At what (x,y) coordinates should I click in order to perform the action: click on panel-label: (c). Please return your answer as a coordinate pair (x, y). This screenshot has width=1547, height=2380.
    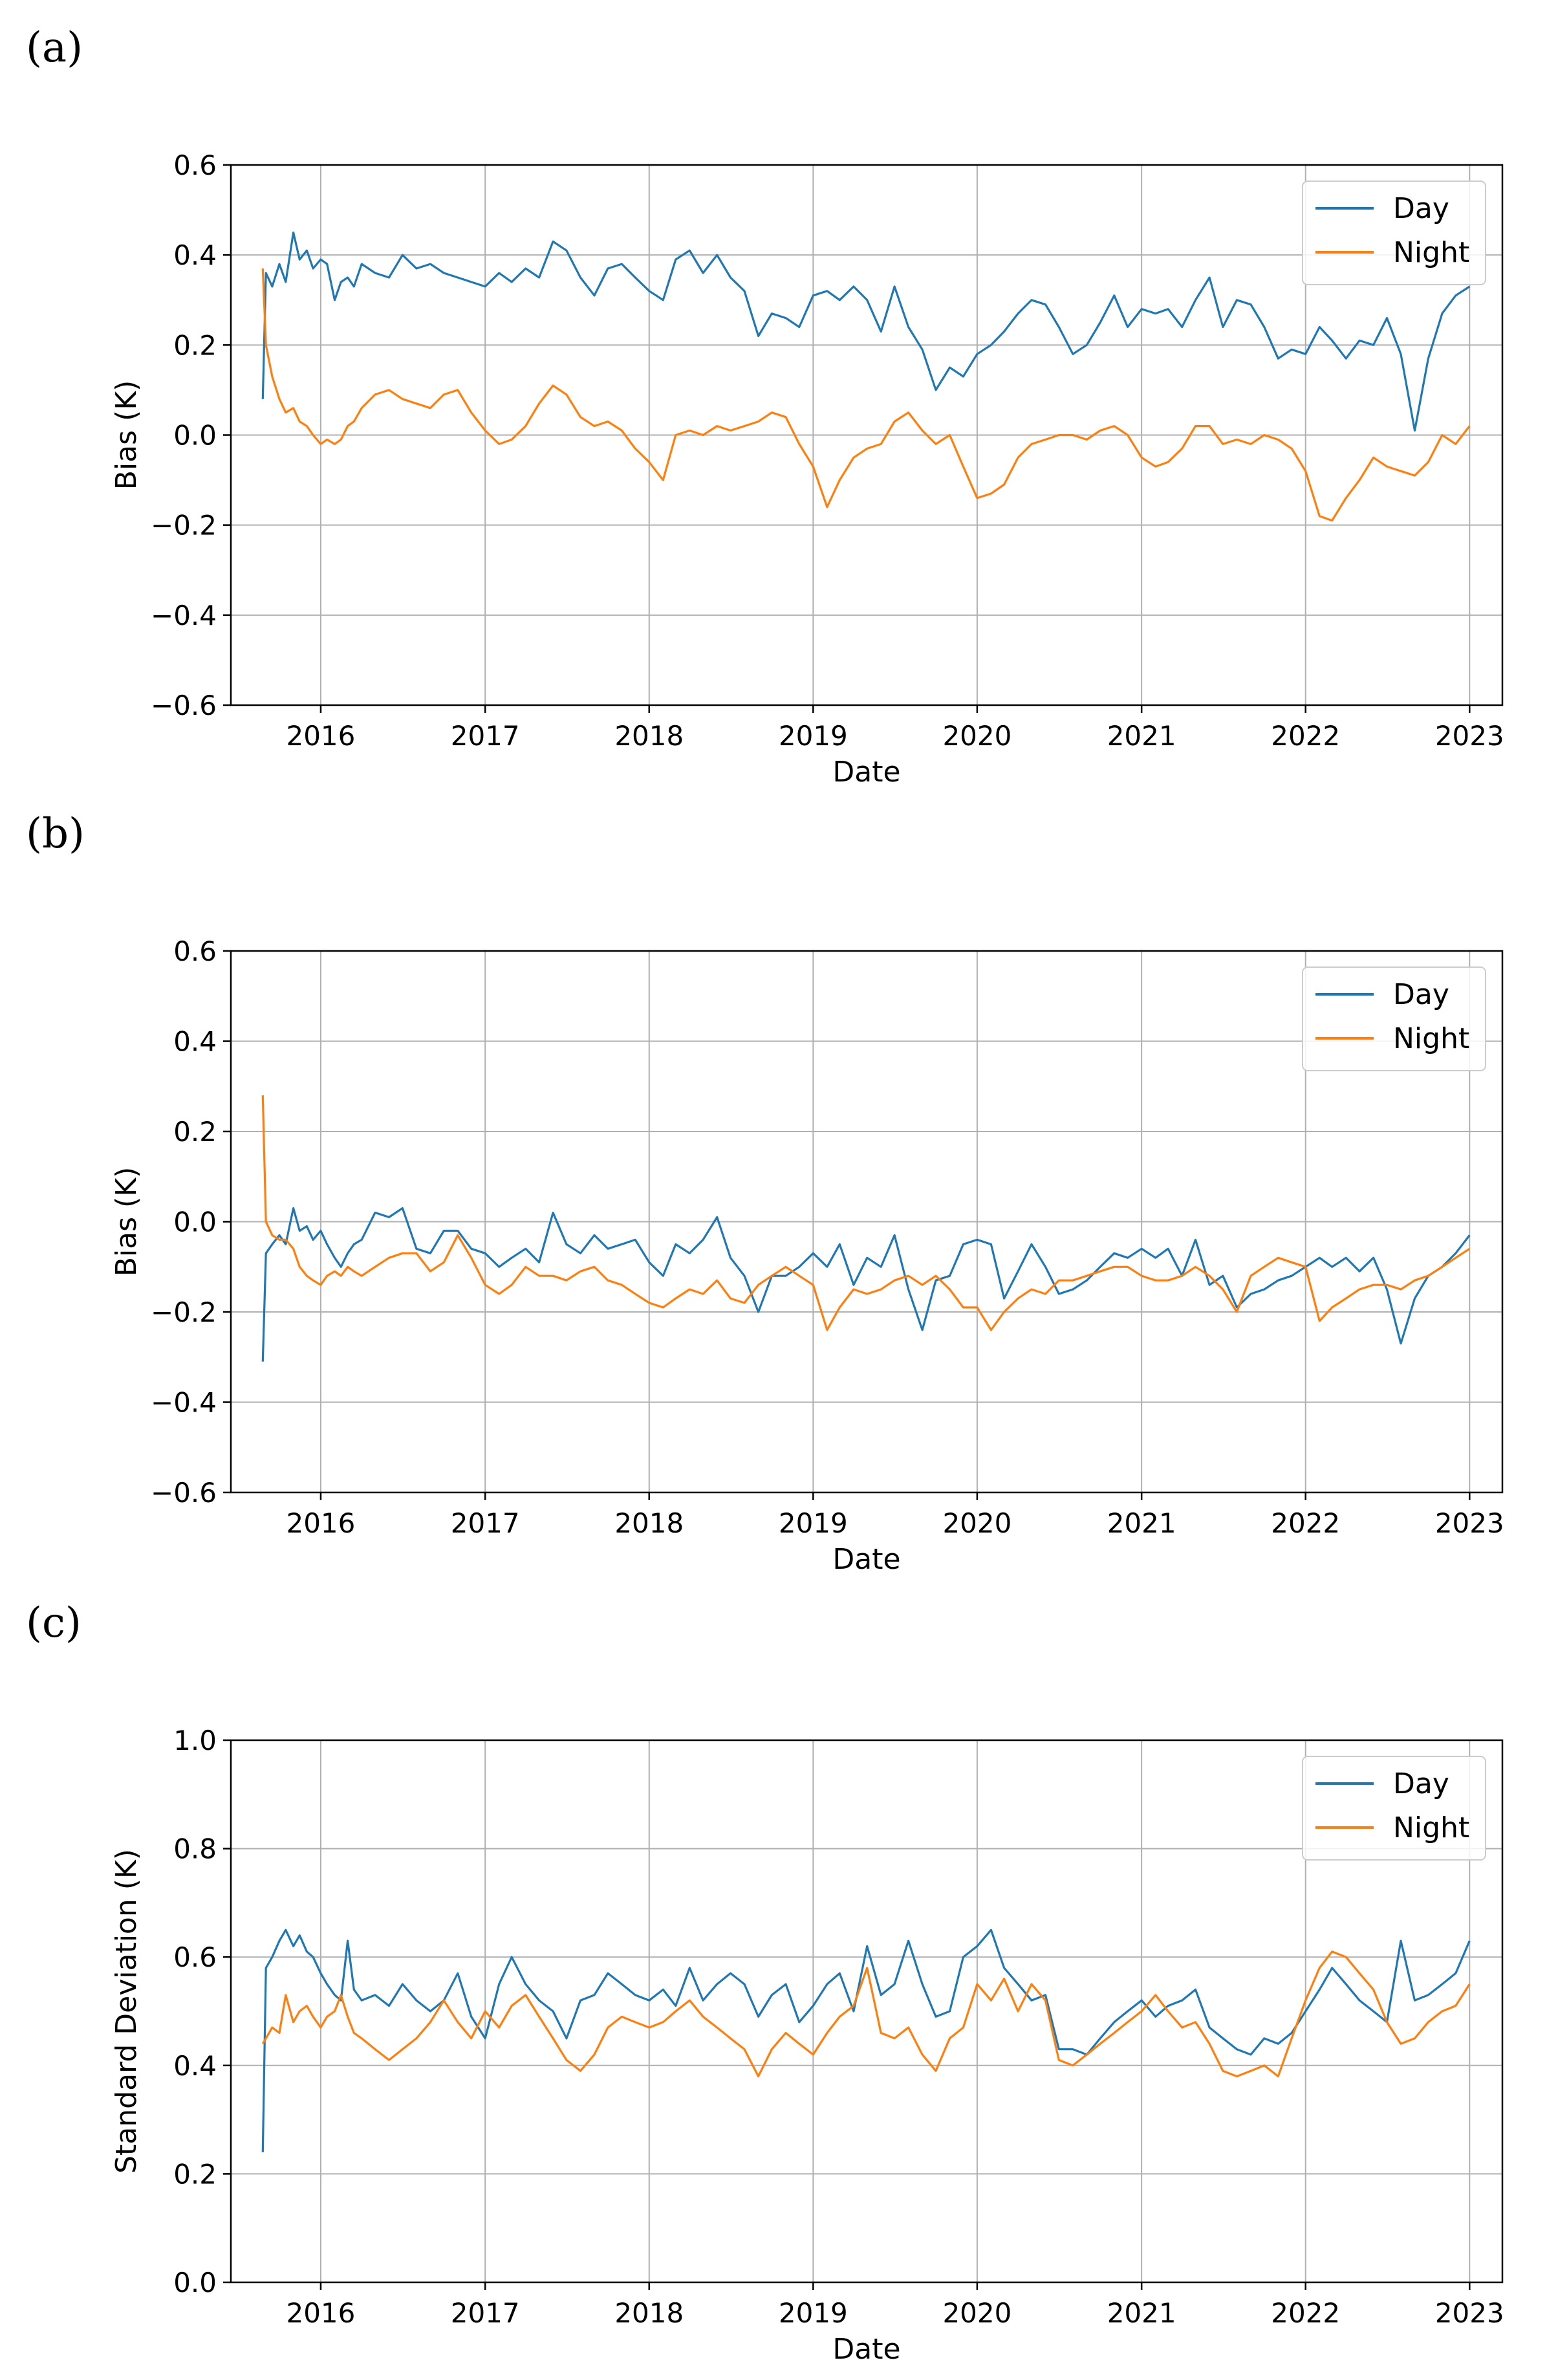
    Looking at the image, I should click on (53, 1623).